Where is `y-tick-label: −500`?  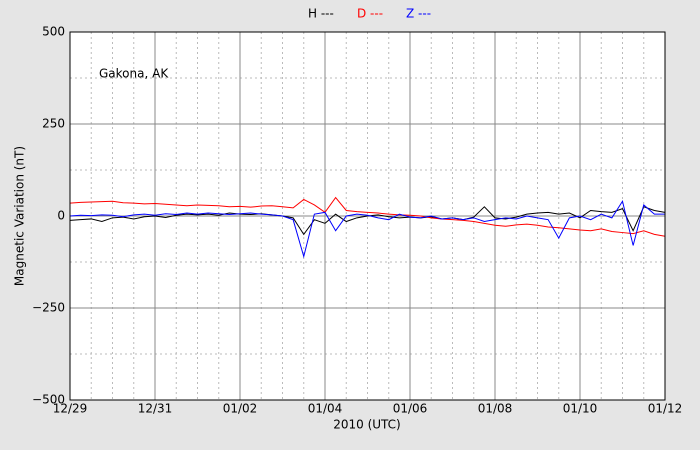
y-tick-label: −500 is located at coordinates (48, 400).